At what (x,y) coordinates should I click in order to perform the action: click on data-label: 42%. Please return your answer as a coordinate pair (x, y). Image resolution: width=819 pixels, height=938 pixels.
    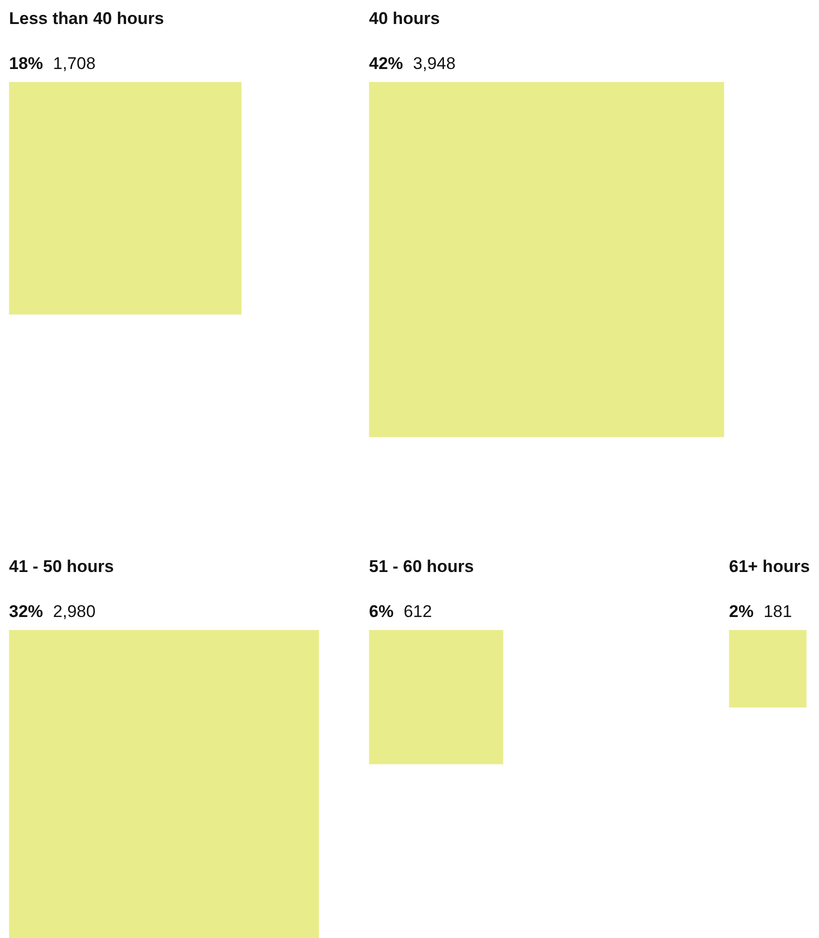
    Looking at the image, I should click on (386, 63).